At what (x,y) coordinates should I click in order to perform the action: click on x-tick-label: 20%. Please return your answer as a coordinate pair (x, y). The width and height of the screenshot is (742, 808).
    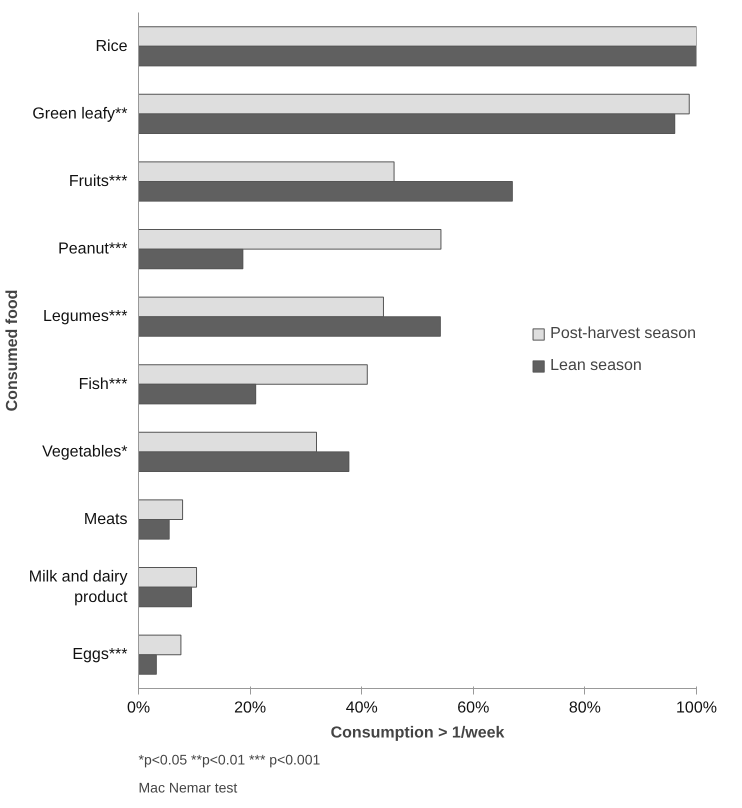
    Looking at the image, I should click on (250, 708).